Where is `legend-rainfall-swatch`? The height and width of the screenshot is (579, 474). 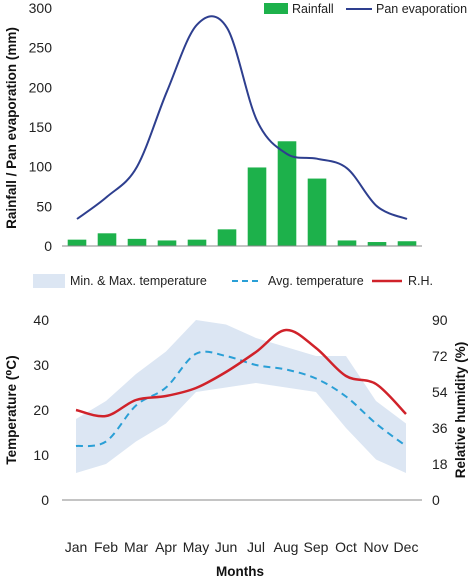
legend-rainfall-swatch is located at coordinates (276, 8).